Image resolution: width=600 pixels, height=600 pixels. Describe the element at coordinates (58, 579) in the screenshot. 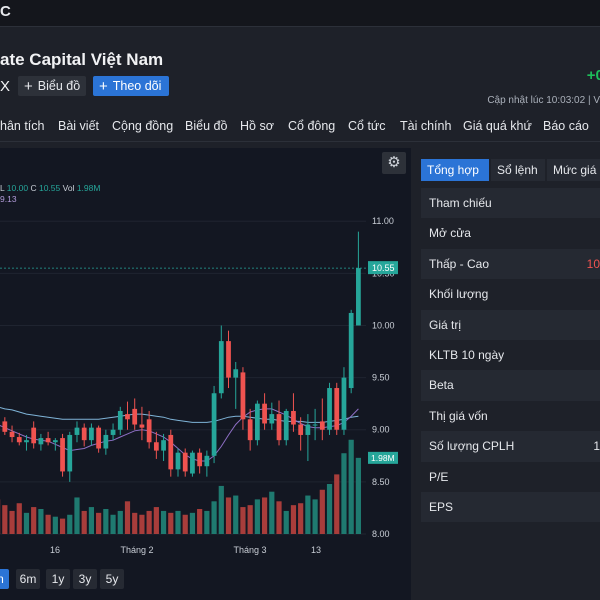

I see `period-button-1y: 1y` at that location.